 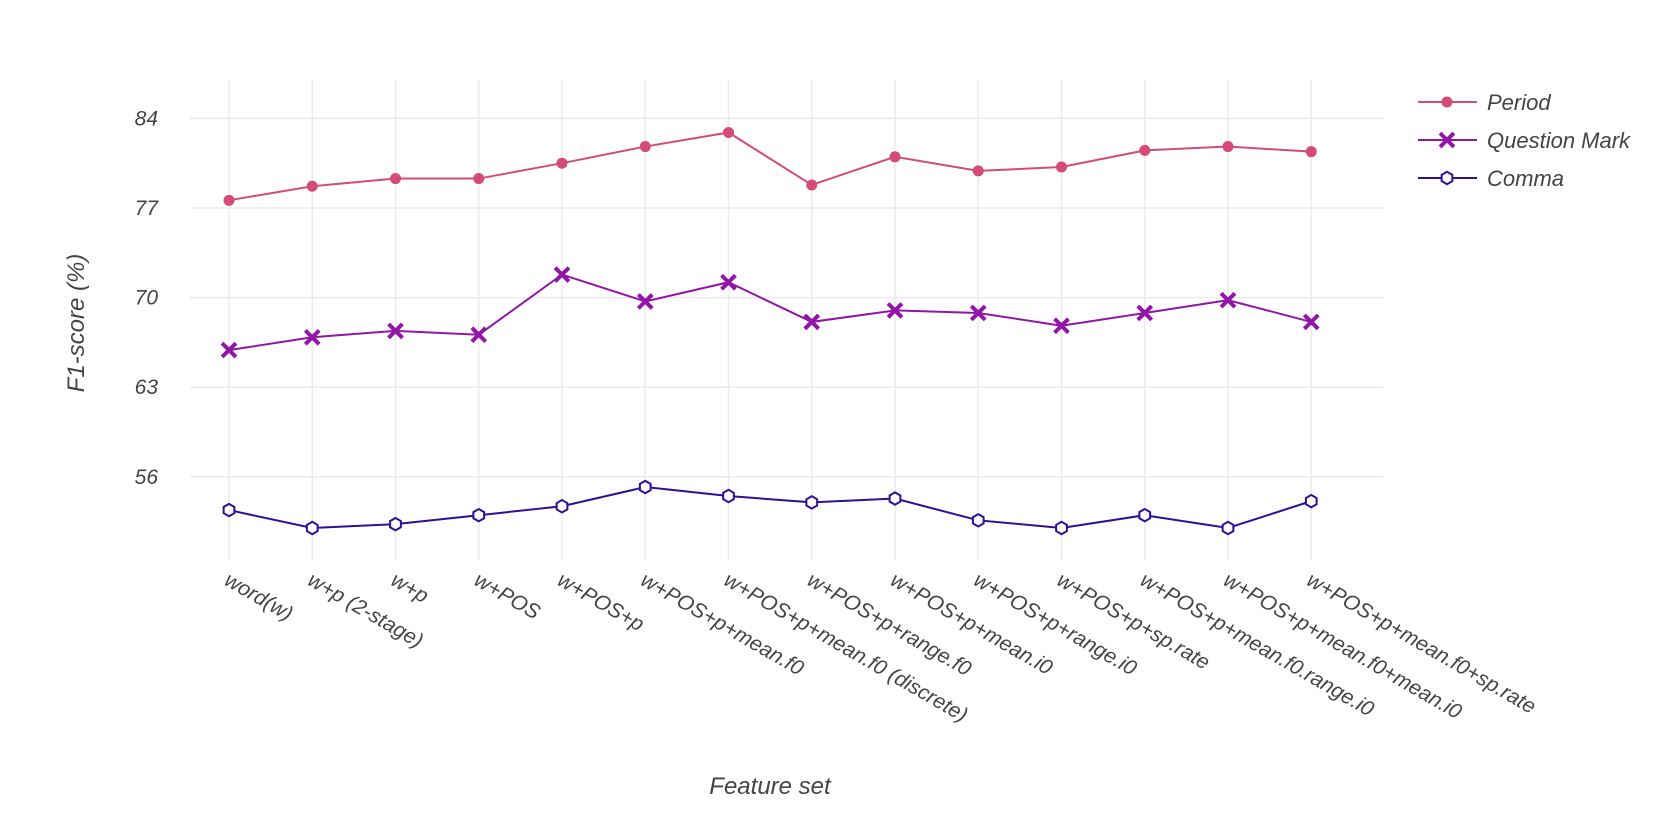 I want to click on y-tick-label: 84, so click(x=146, y=118).